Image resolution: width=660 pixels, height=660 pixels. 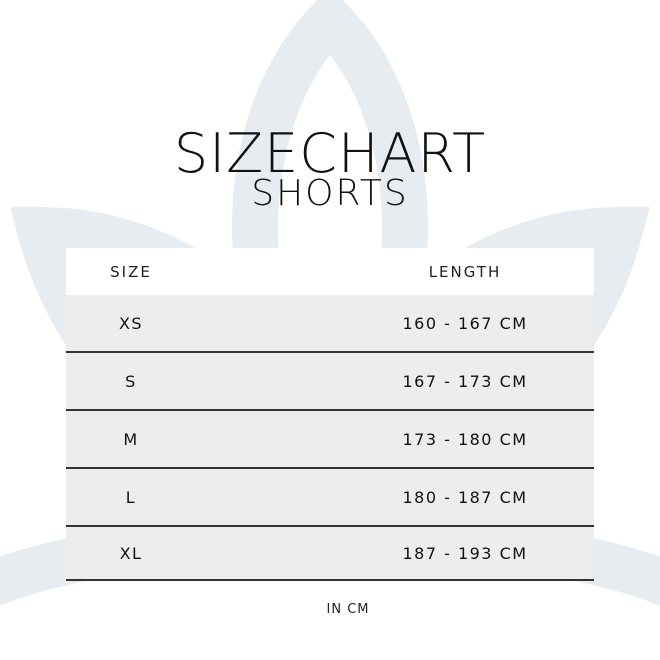 I want to click on size-cell: XS, so click(x=131, y=323).